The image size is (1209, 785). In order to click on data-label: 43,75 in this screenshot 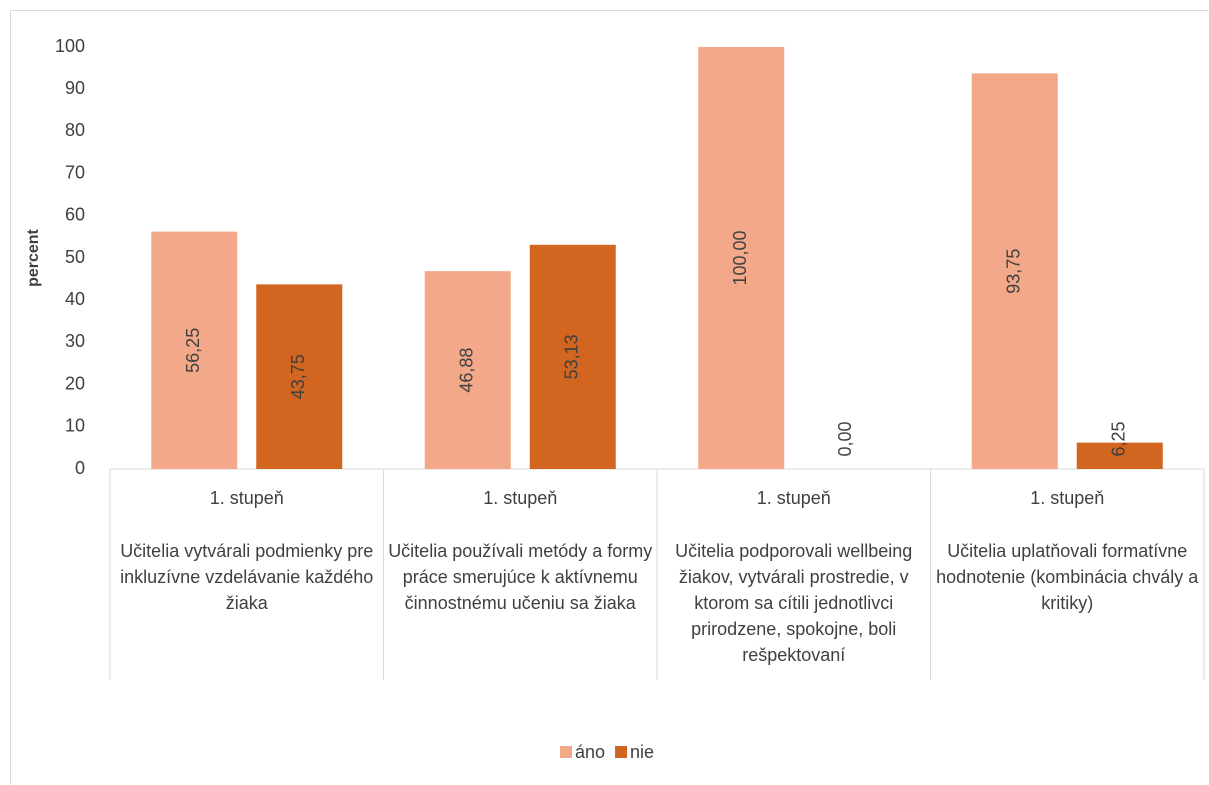, I will do `click(298, 376)`.